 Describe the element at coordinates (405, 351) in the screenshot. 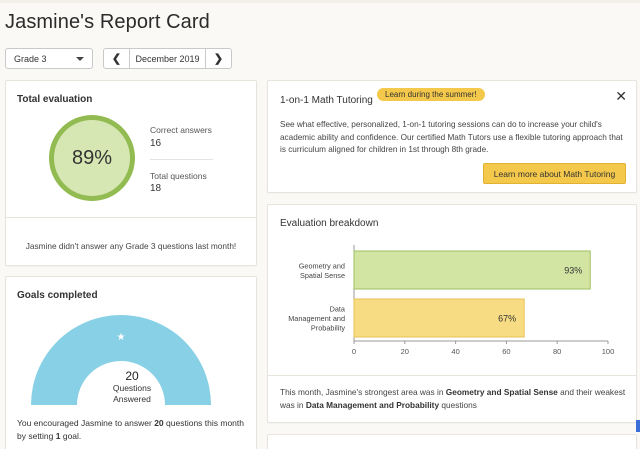

I see `x-tick-label: 20` at that location.